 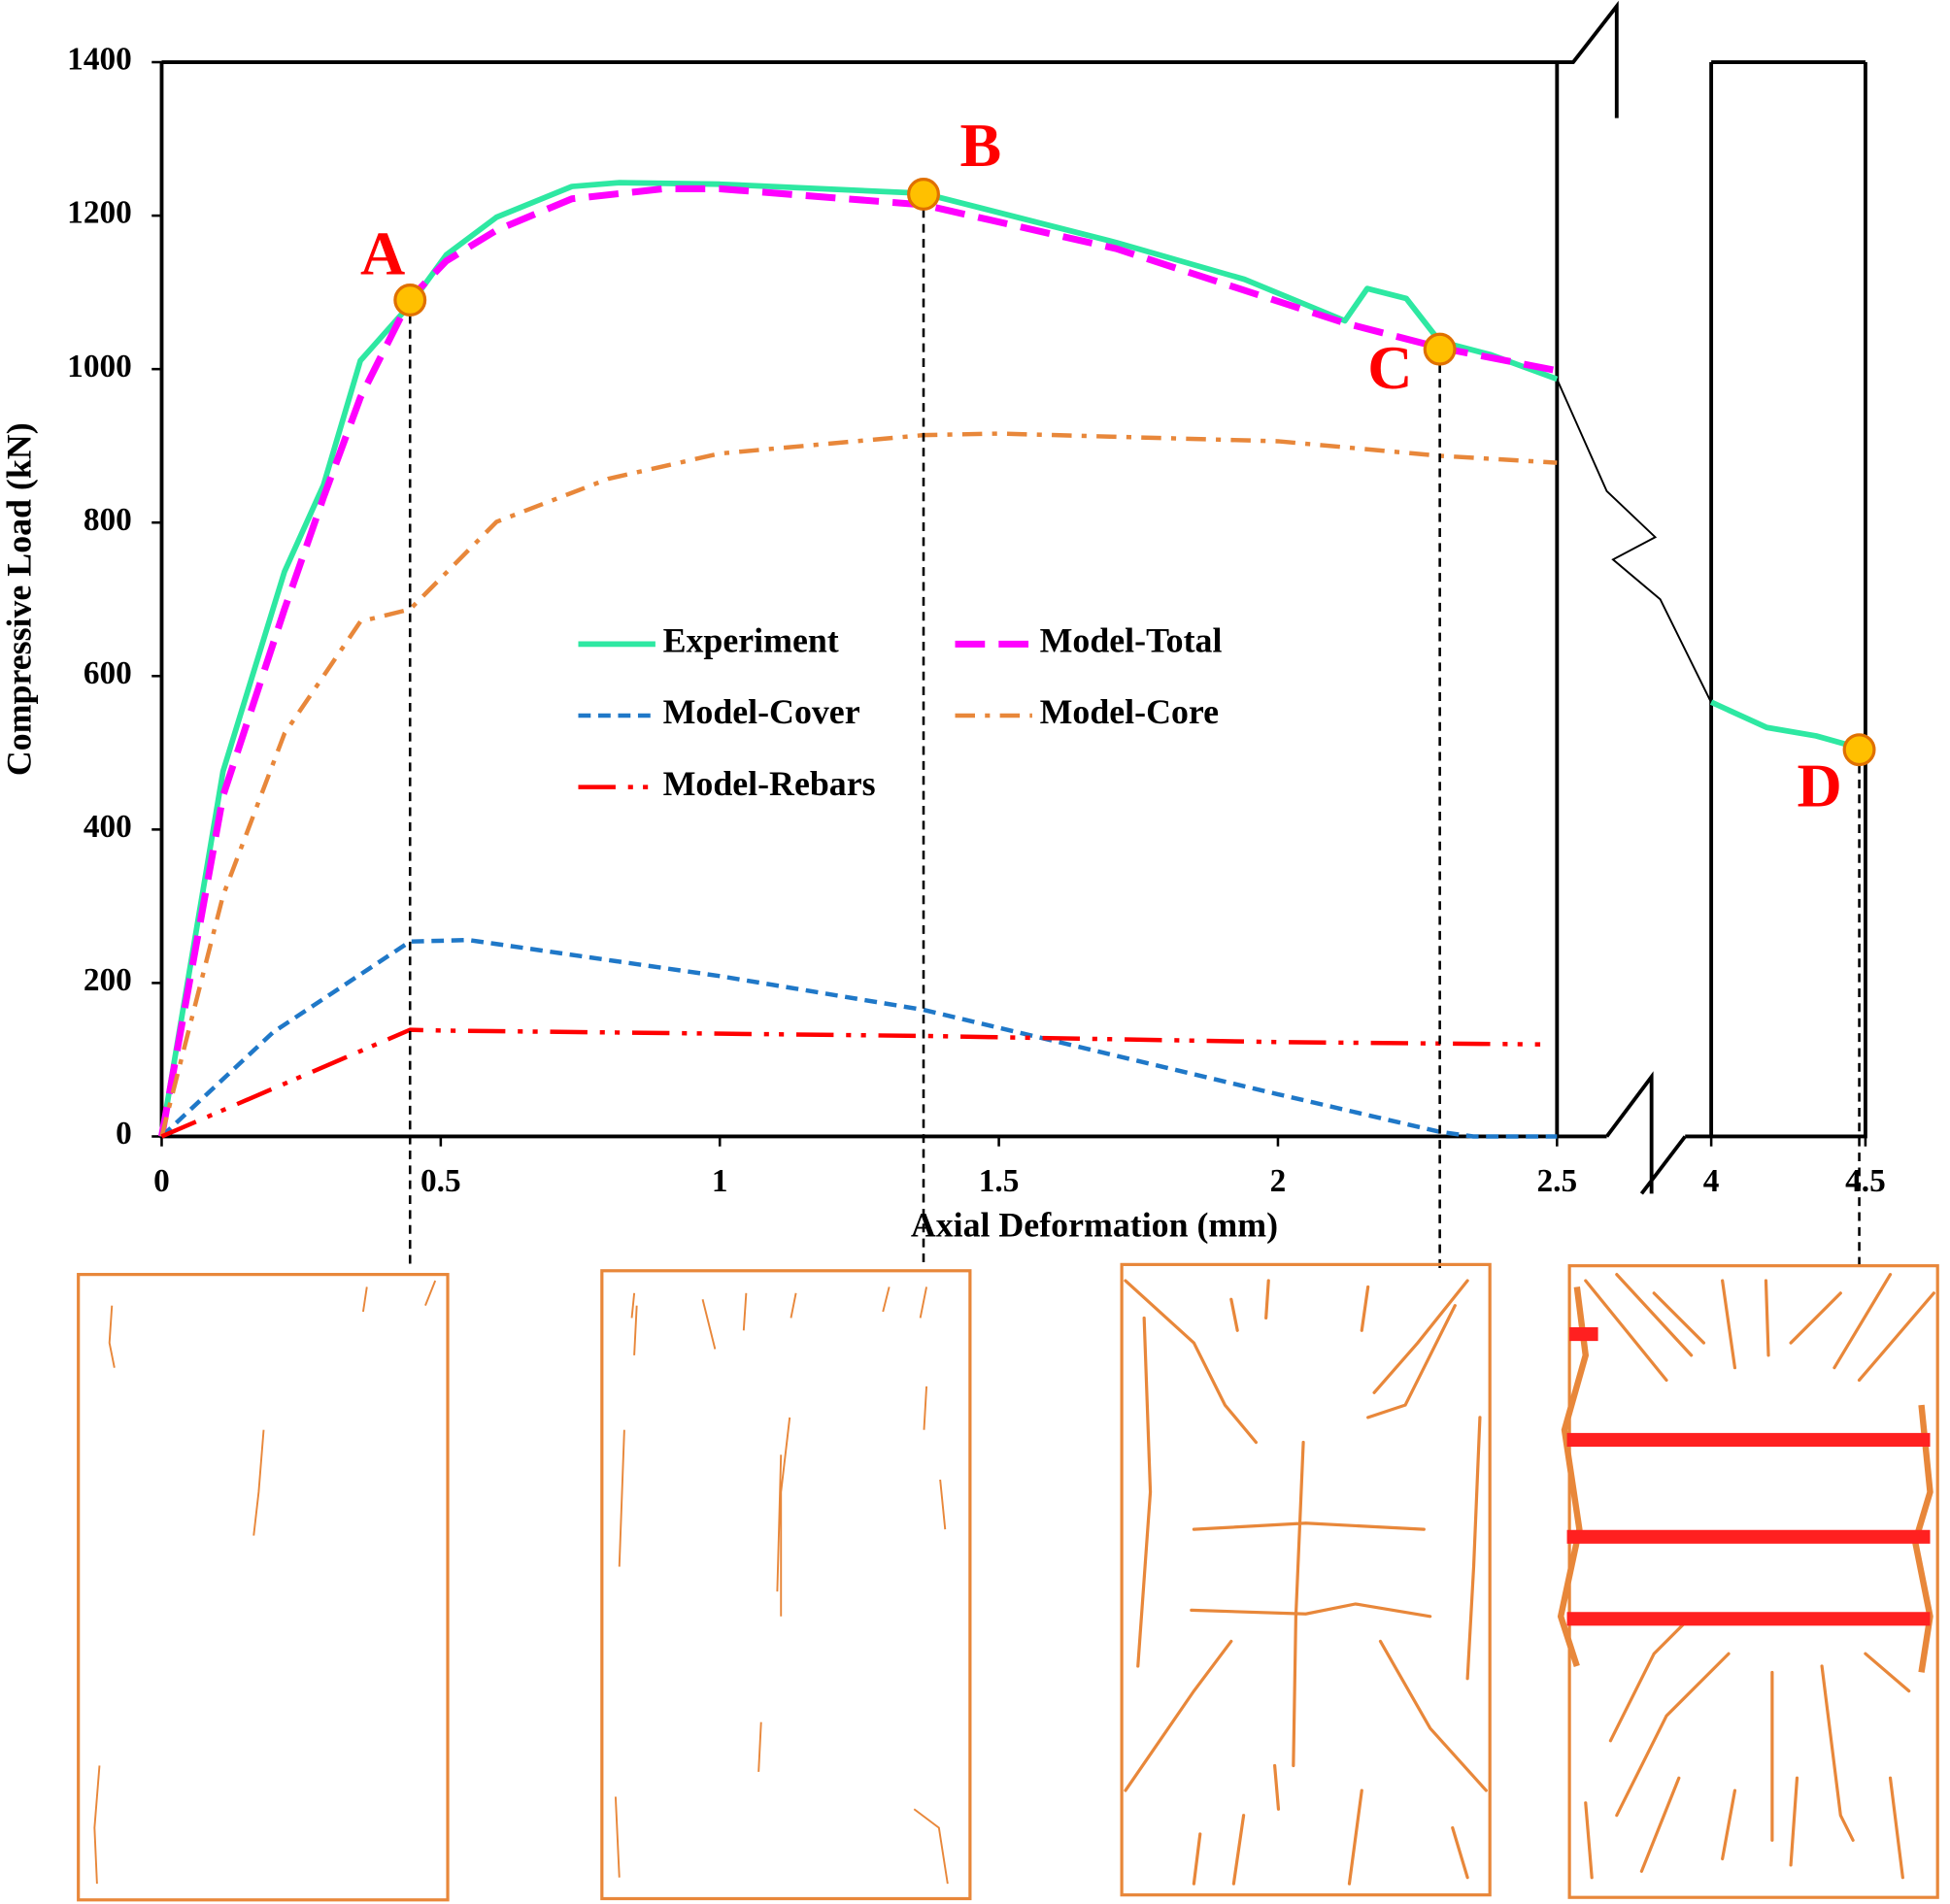 What do you see at coordinates (99, 366) in the screenshot?
I see `y-tick-label: 1000` at bounding box center [99, 366].